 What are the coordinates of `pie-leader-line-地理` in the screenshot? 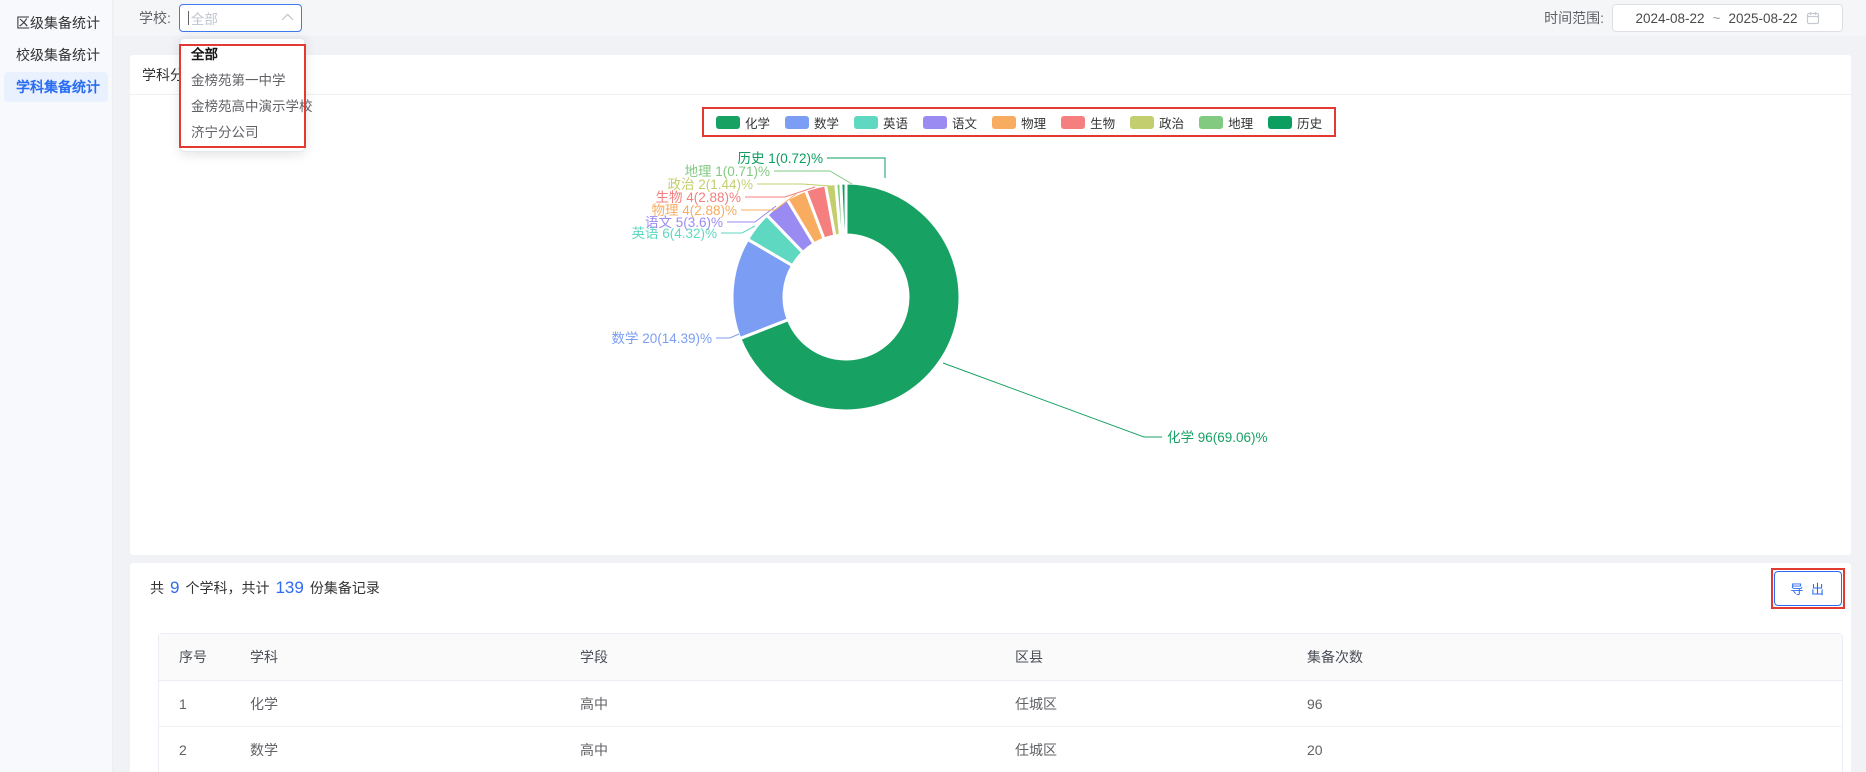 It's located at (813, 177).